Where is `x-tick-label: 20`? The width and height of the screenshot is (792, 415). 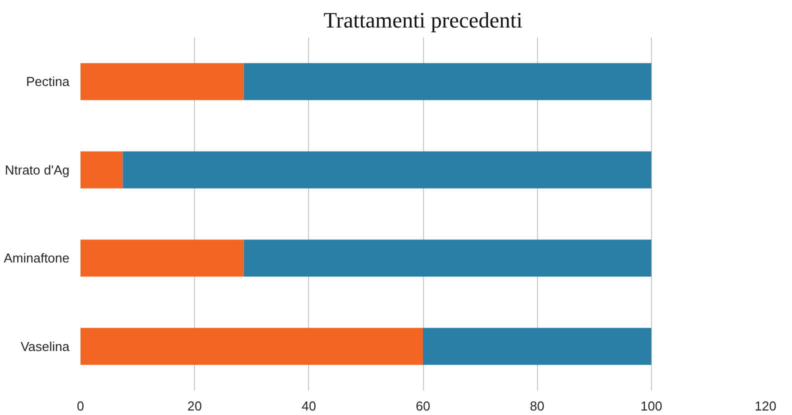
x-tick-label: 20 is located at coordinates (194, 406).